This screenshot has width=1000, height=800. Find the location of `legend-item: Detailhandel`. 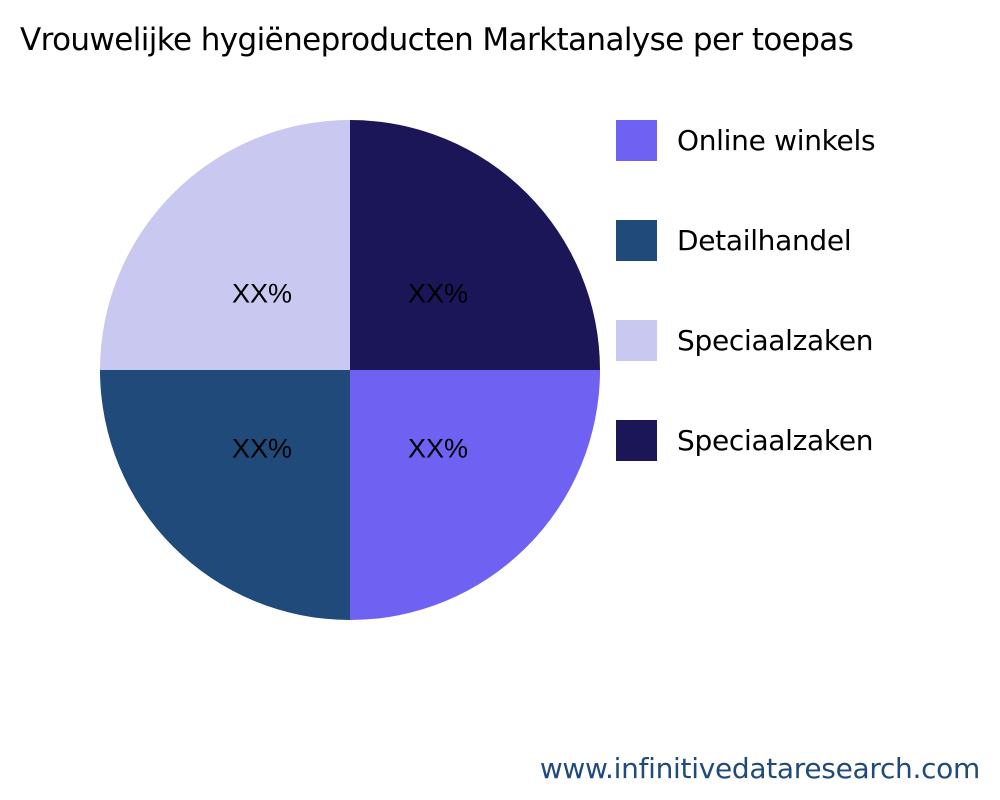

legend-item: Detailhandel is located at coordinates (745, 240).